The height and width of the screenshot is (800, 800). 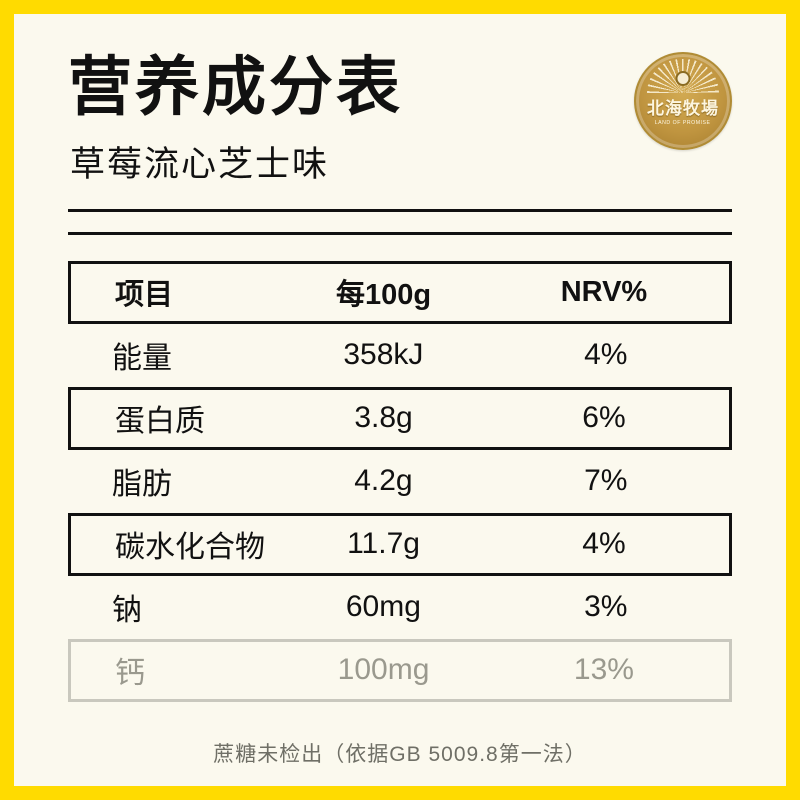 I want to click on brand-tagline: LAND OF PROMISE, so click(x=683, y=123).